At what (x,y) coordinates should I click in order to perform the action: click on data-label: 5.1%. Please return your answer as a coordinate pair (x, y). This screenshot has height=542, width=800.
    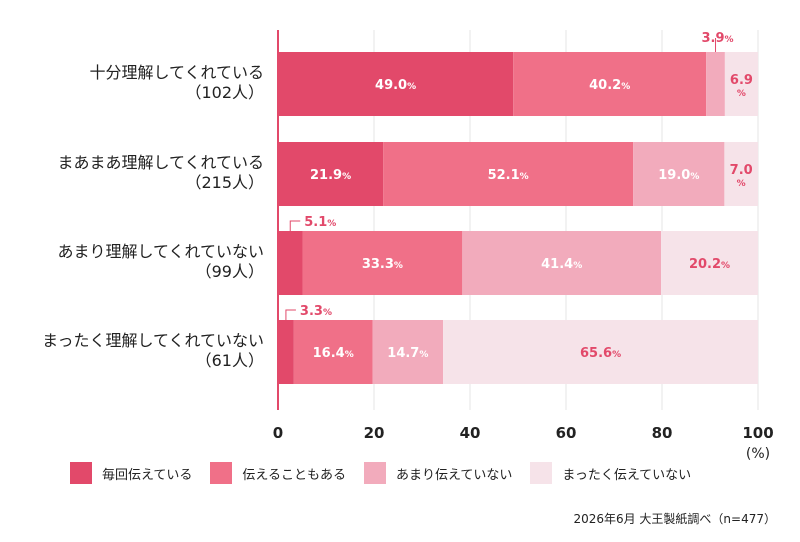
    Looking at the image, I should click on (320, 222).